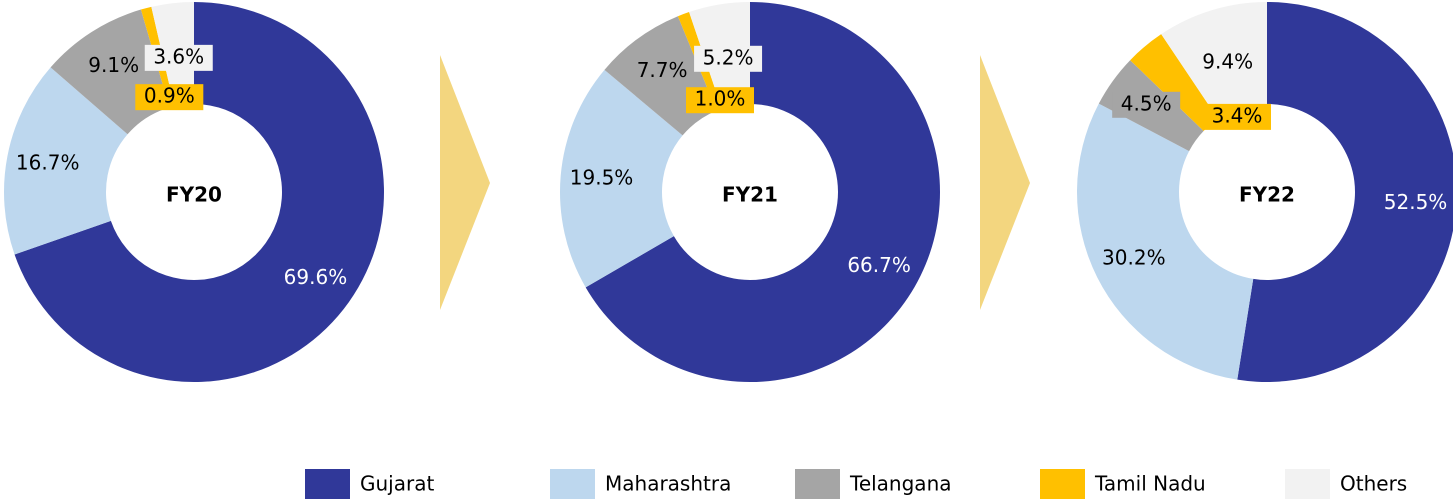 Image resolution: width=1453 pixels, height=500 pixels. Describe the element at coordinates (879, 265) in the screenshot. I see `data-label: 66.7%` at that location.